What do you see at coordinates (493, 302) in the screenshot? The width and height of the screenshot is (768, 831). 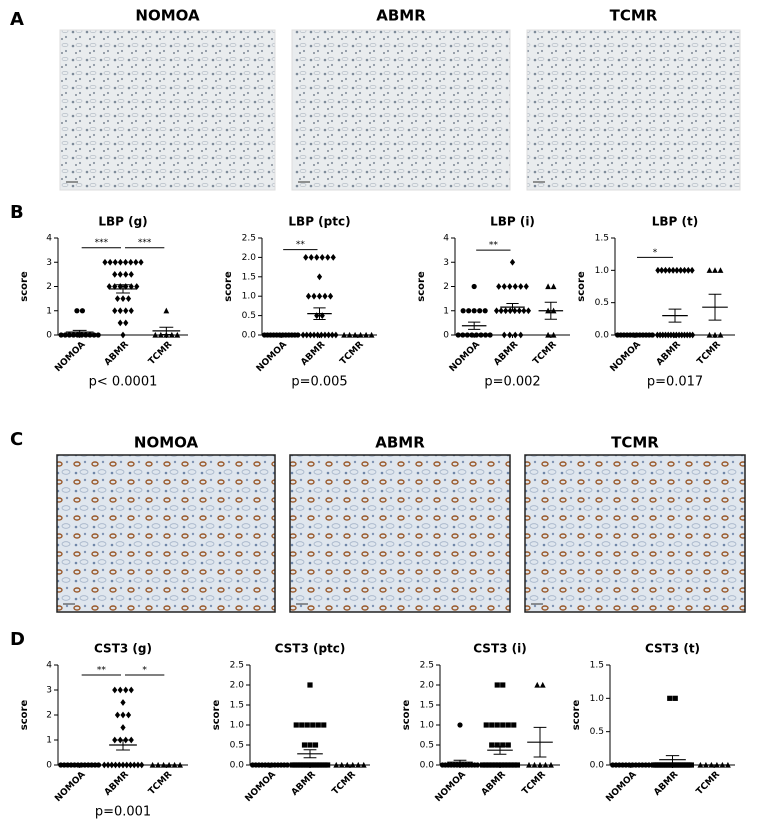 I see `chart: LBP (i) score 0 1 2 3 4 NOMOA ABMR TCMR ** p=0.002` at bounding box center [493, 302].